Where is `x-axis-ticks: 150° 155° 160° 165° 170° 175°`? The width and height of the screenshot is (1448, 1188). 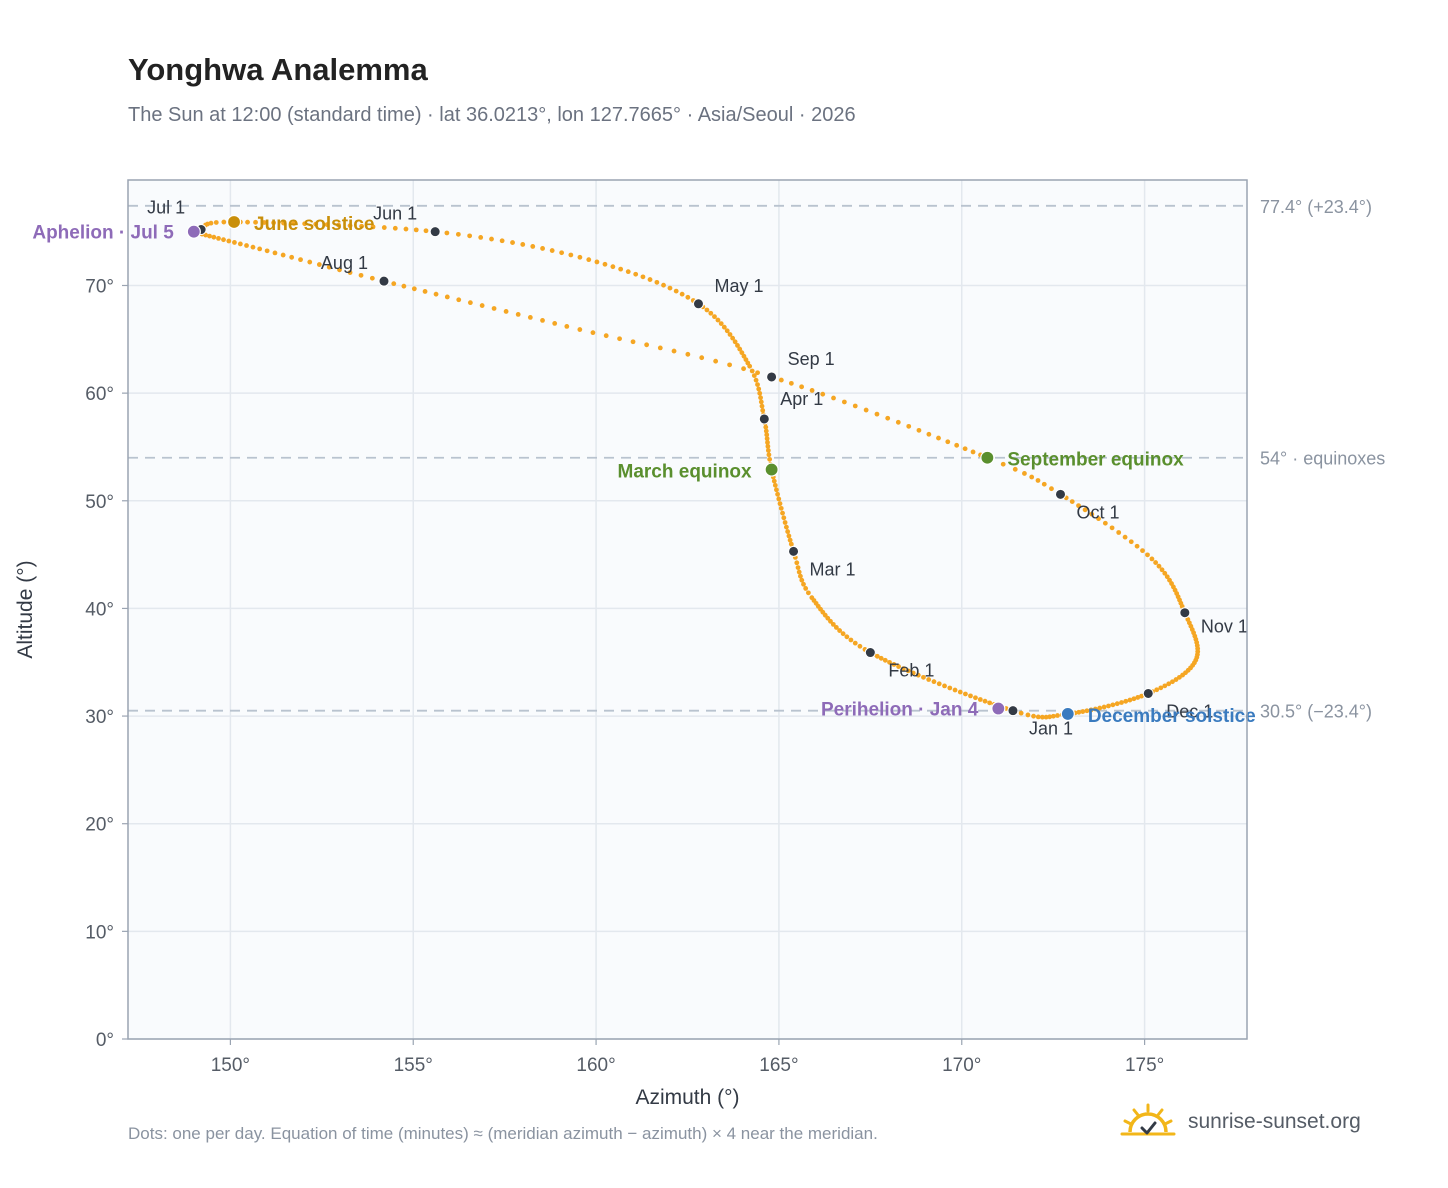 x-axis-ticks: 150° 155° 160° 165° 170° 175° is located at coordinates (687, 1057).